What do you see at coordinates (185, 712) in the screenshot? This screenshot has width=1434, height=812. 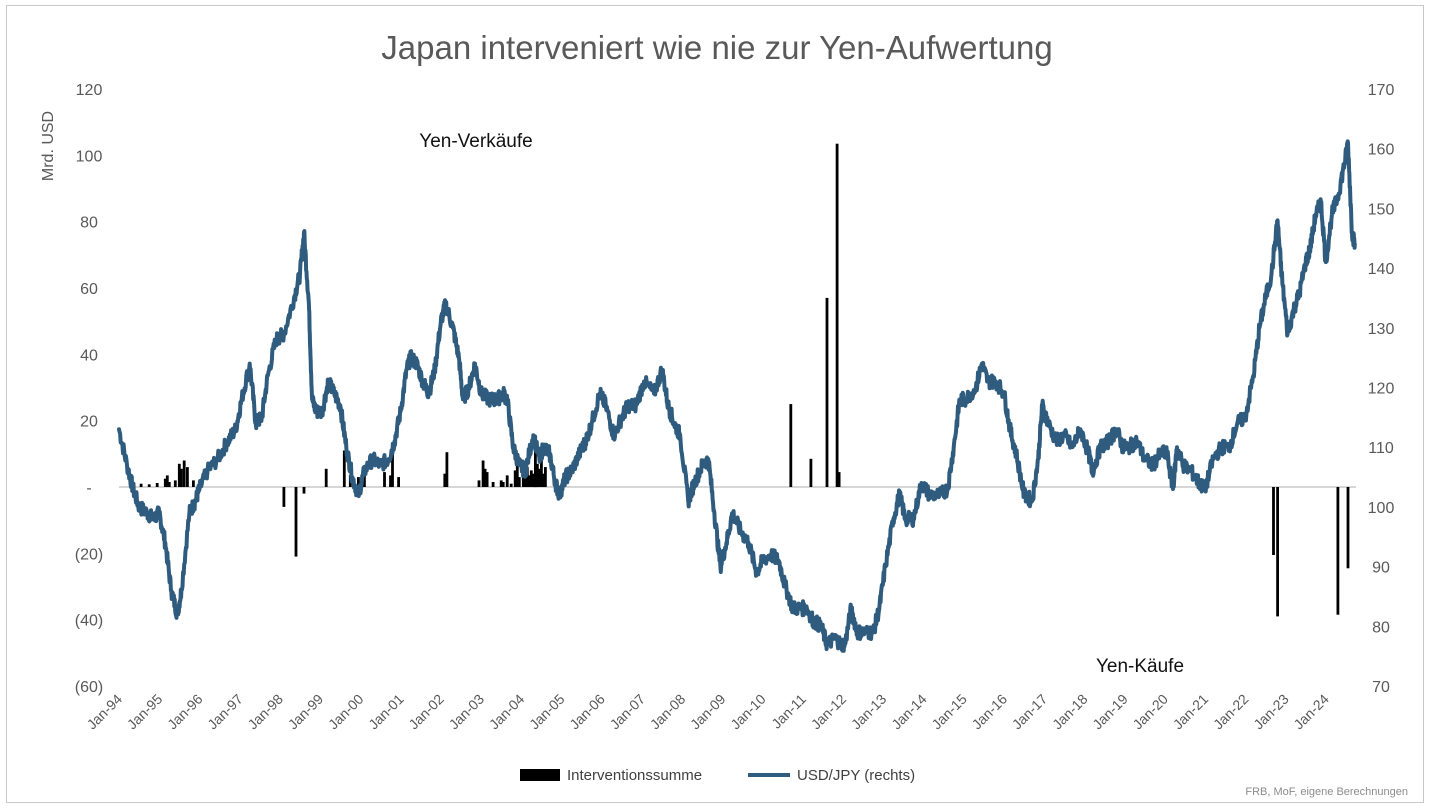 I see `x-tick-label: Jan-96` at bounding box center [185, 712].